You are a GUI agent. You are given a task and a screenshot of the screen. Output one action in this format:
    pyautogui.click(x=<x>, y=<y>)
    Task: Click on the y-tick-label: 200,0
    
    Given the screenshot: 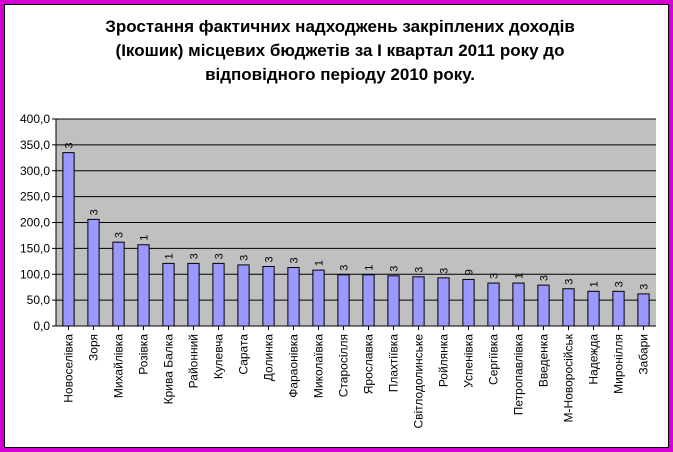 What is the action you would take?
    pyautogui.click(x=35, y=223)
    